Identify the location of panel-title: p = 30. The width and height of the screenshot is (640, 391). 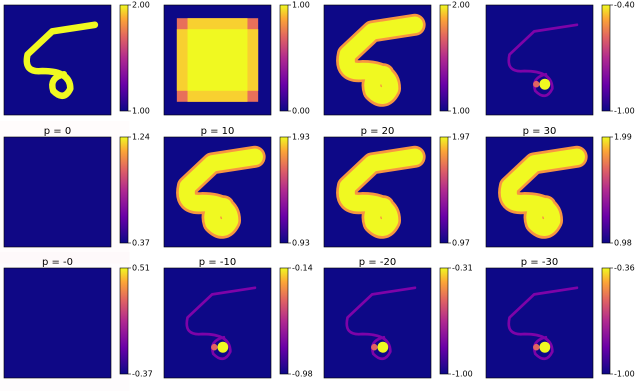
(540, 131).